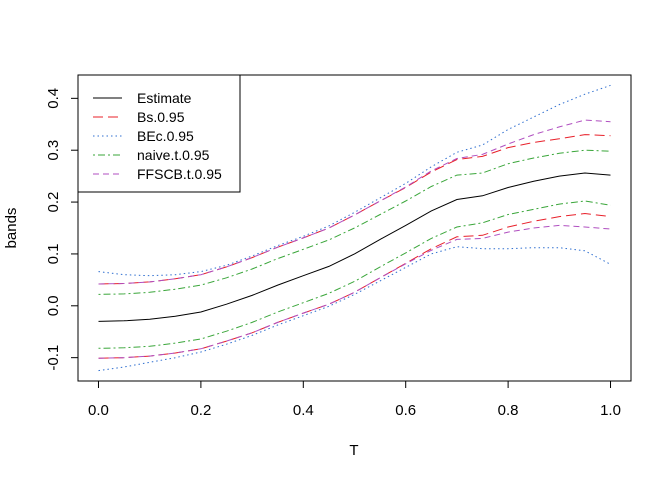  What do you see at coordinates (164, 98) in the screenshot?
I see `legend-label-estimate: Estimate` at bounding box center [164, 98].